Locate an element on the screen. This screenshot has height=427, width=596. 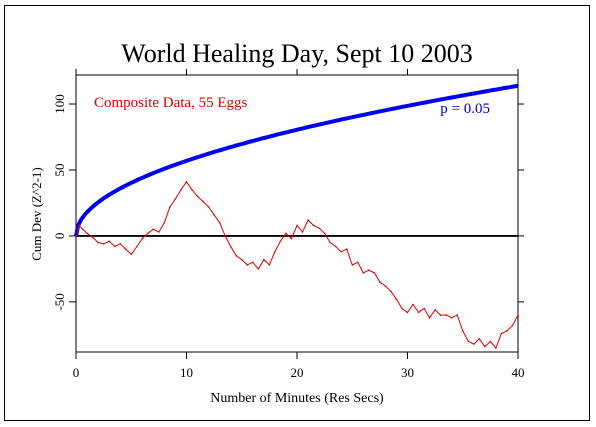
p-value-annotation: p = 0.05 is located at coordinates (465, 109).